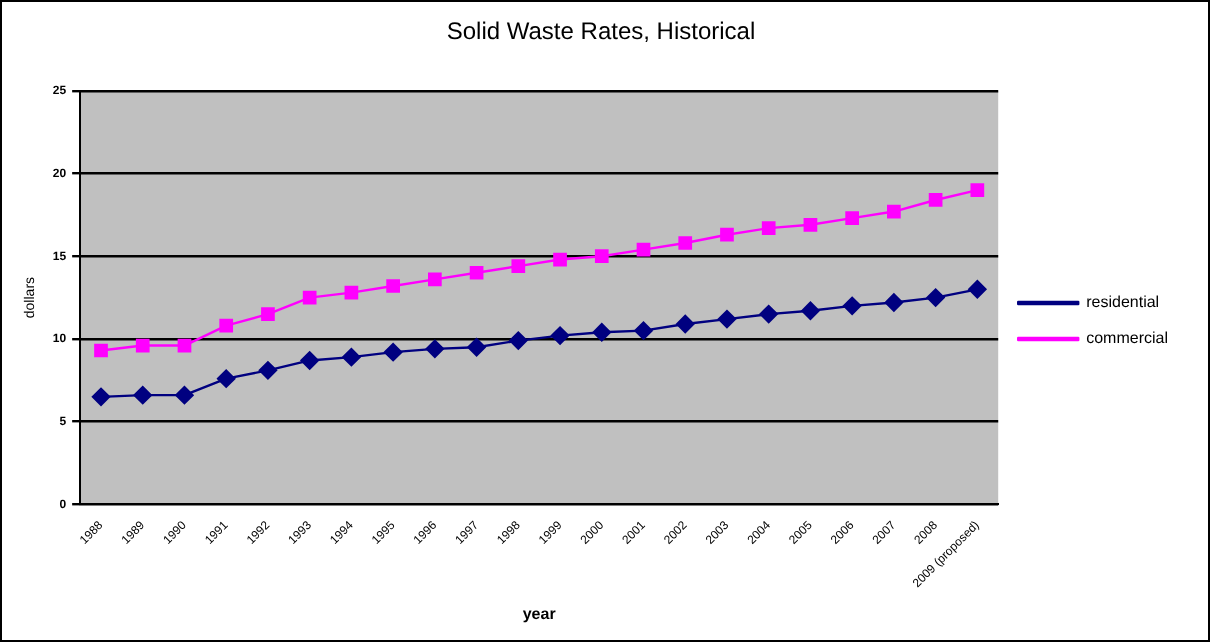 This screenshot has height=642, width=1210. Describe the element at coordinates (601, 31) in the screenshot. I see `chart-title: Solid Waste Rates, Historical` at that location.